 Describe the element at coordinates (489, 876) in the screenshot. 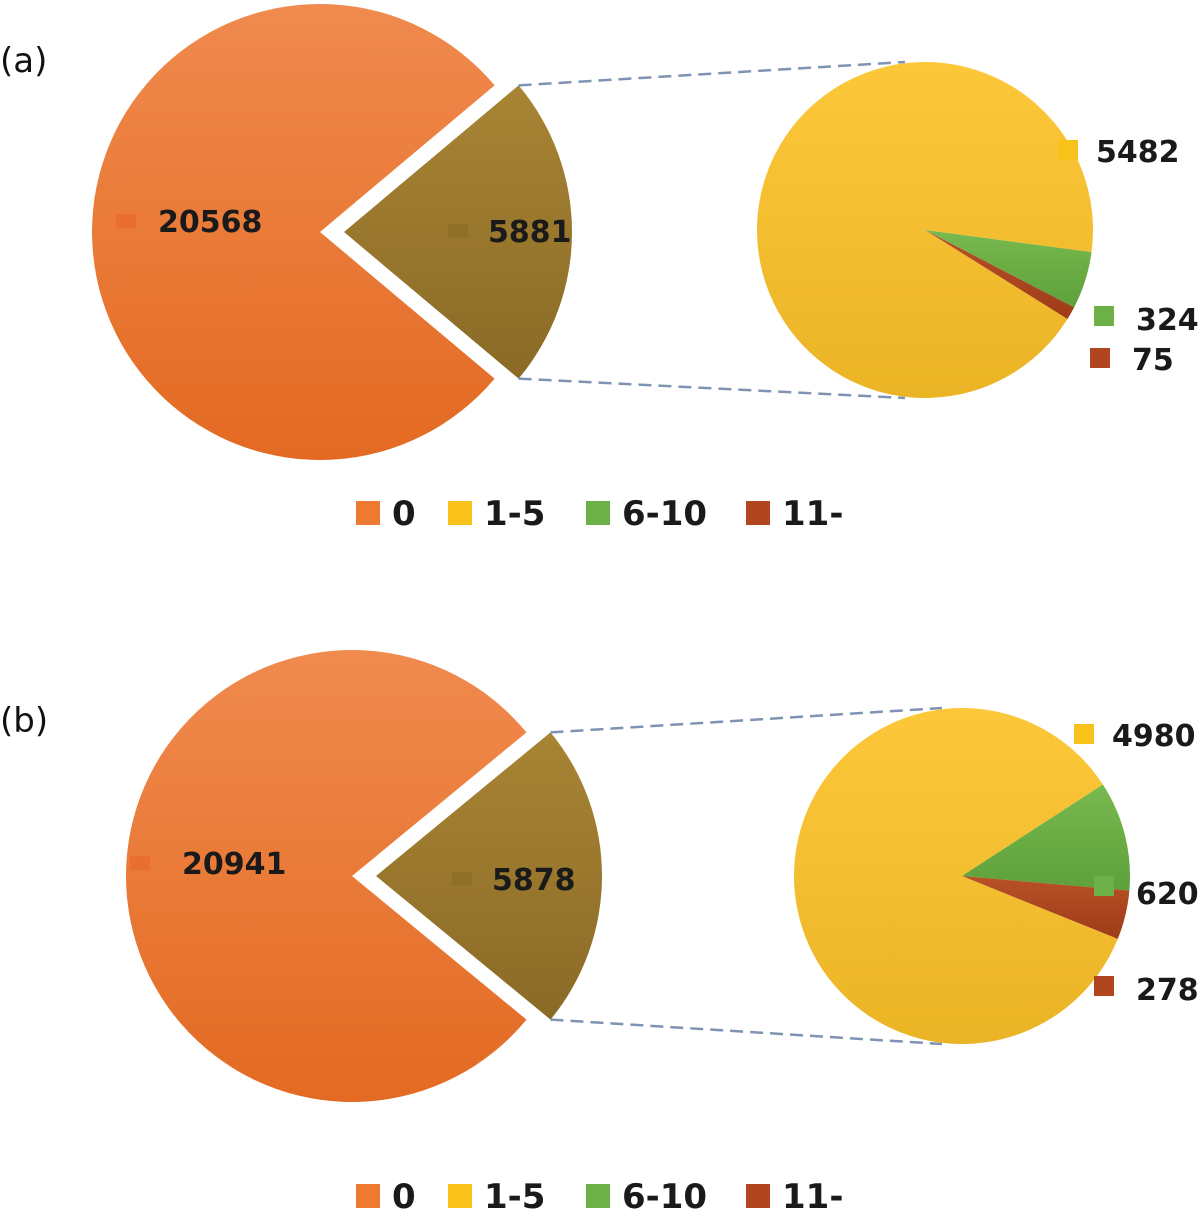

I see `pie-slice-grouped` at that location.